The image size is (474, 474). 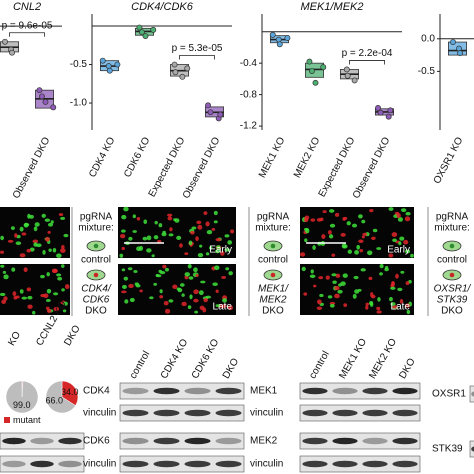 What do you see at coordinates (273, 289) in the screenshot?
I see `dko-label: MEK1/` at bounding box center [273, 289].